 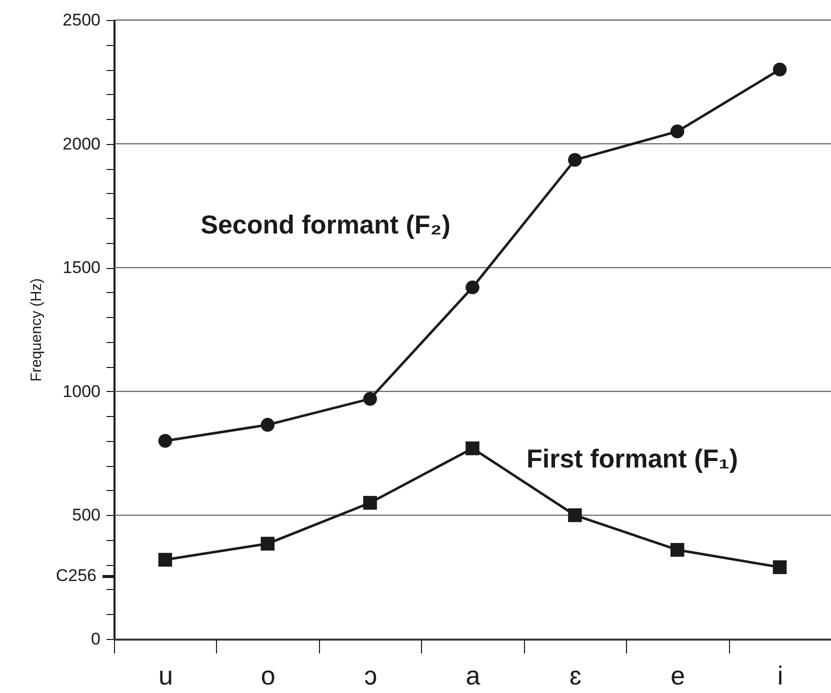 What do you see at coordinates (76, 576) in the screenshot?
I see `y-tick-label: C256` at bounding box center [76, 576].